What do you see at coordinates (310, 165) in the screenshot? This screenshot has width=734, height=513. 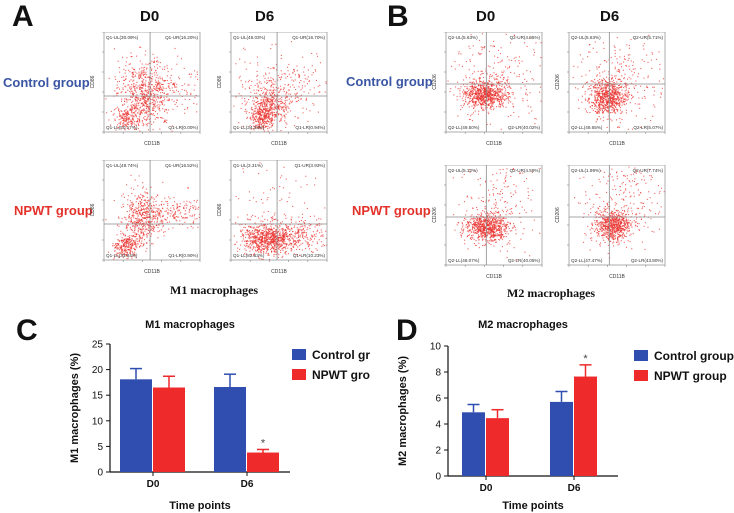 I see `quadrant-label-ur: Q1-UR(3.93%)` at bounding box center [310, 165].